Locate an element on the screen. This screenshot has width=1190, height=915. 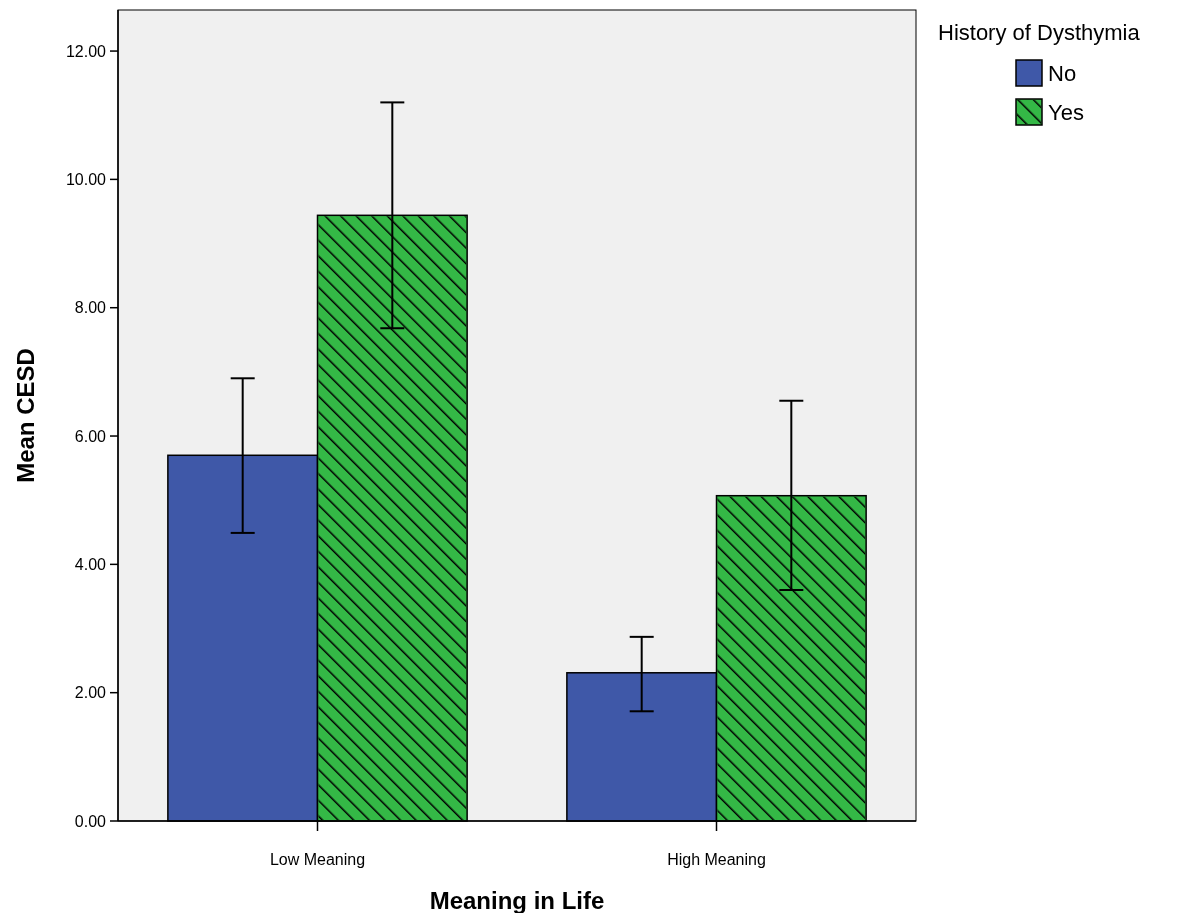
y-tick-label: 4.00 is located at coordinates (90, 564).